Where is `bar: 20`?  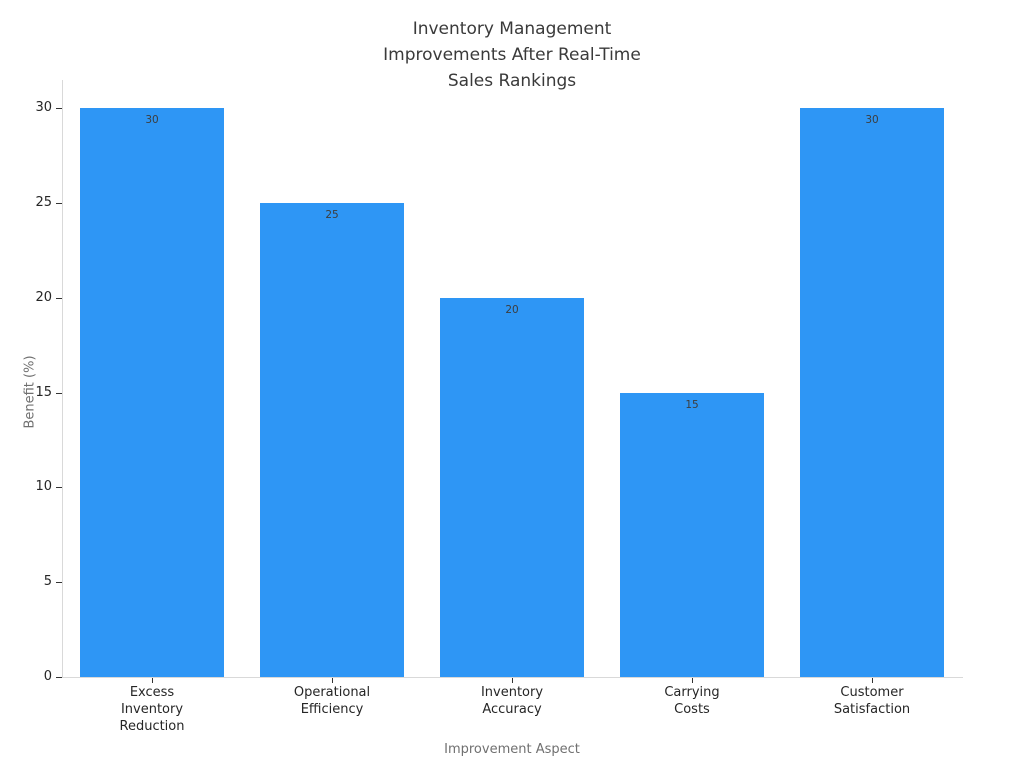 bar: 20 is located at coordinates (512, 487).